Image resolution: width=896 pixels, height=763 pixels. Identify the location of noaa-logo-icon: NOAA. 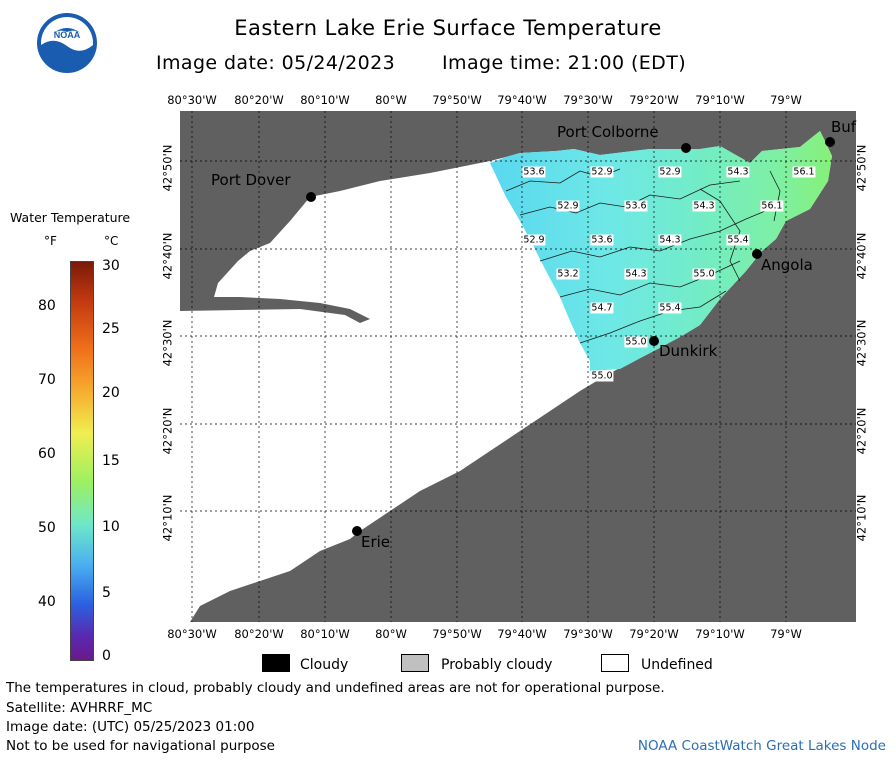
(67, 43).